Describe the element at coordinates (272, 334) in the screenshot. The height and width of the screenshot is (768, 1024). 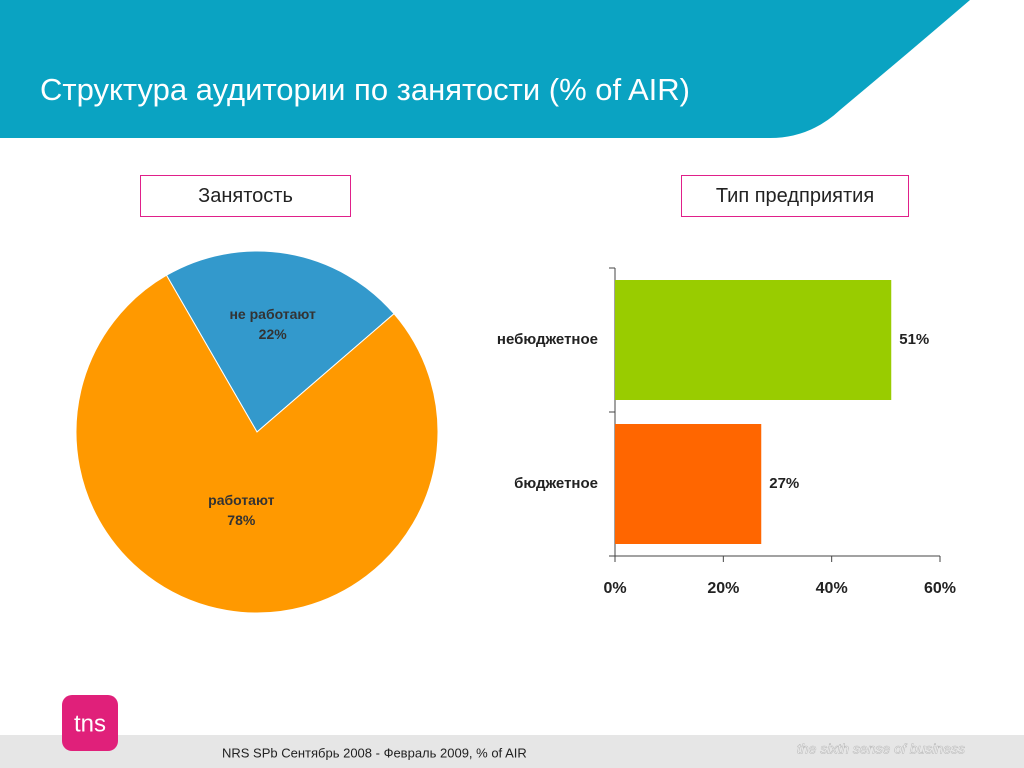
I see `slice-value: 22%` at that location.